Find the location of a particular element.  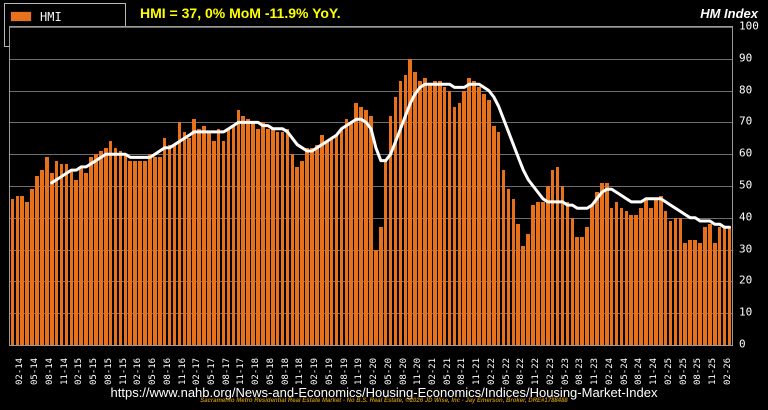

x-axis-tick: 02-22 is located at coordinates (491, 371).